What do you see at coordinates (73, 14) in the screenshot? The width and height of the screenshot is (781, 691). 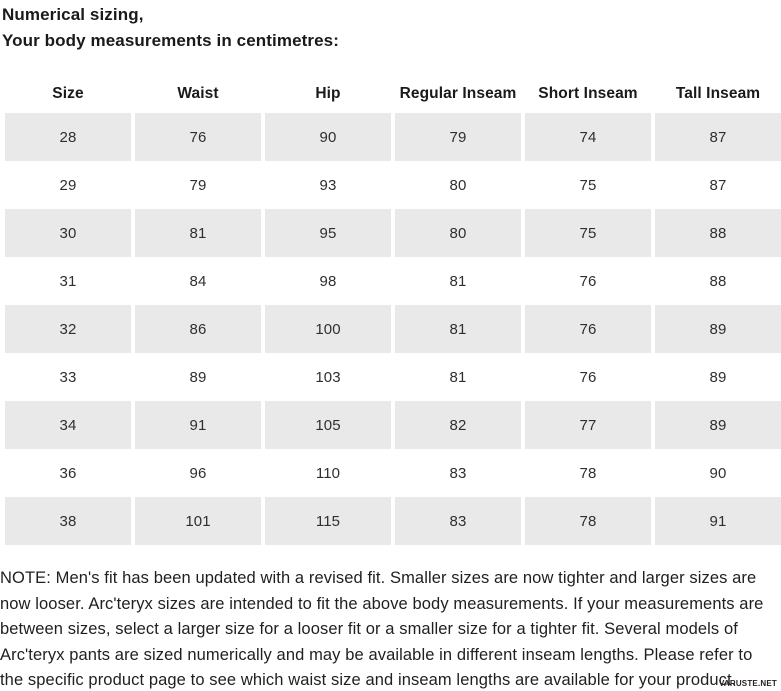 I see `page-title-line-1: Numerical sizing,` at bounding box center [73, 14].